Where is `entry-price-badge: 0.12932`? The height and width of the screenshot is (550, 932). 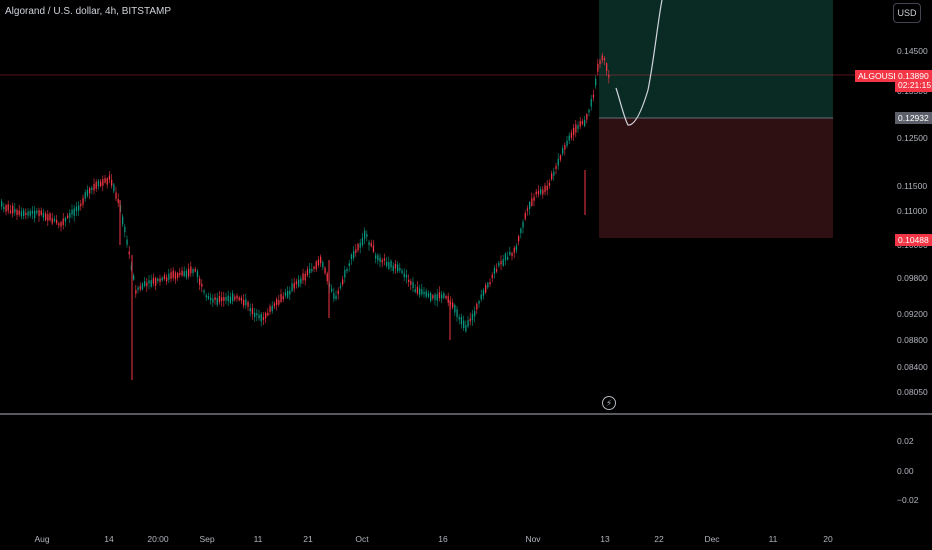
entry-price-badge: 0.12932 is located at coordinates (913, 118).